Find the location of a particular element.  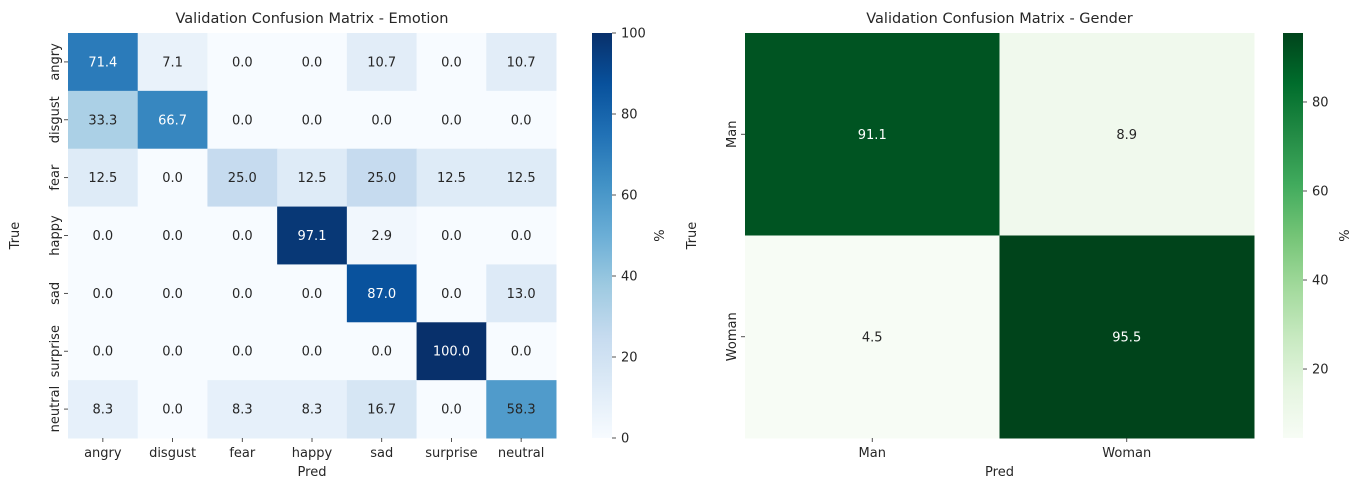

cell-value-label: 95.5 is located at coordinates (1126, 337).